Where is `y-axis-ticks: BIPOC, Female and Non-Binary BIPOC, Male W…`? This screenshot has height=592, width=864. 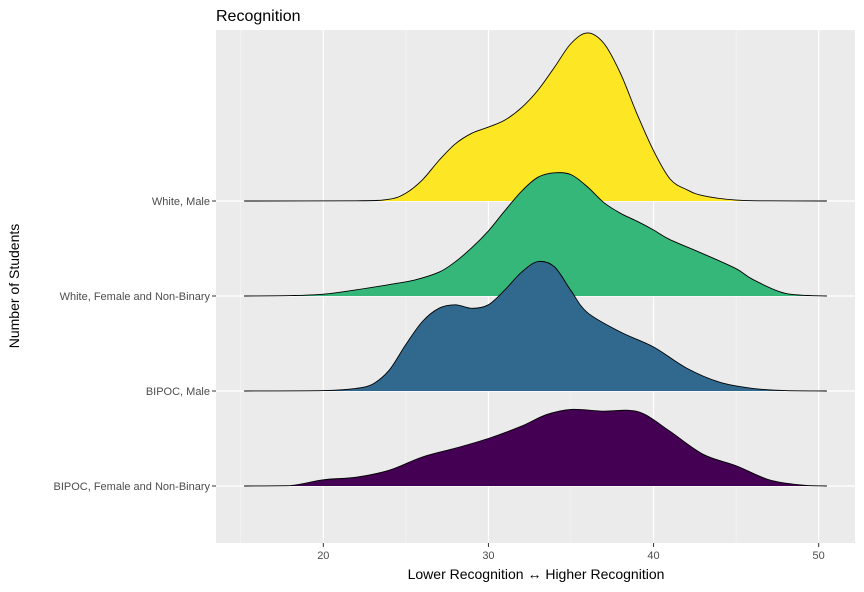 y-axis-ticks: BIPOC, Female and Non-Binary BIPOC, Male W… is located at coordinates (134, 344).